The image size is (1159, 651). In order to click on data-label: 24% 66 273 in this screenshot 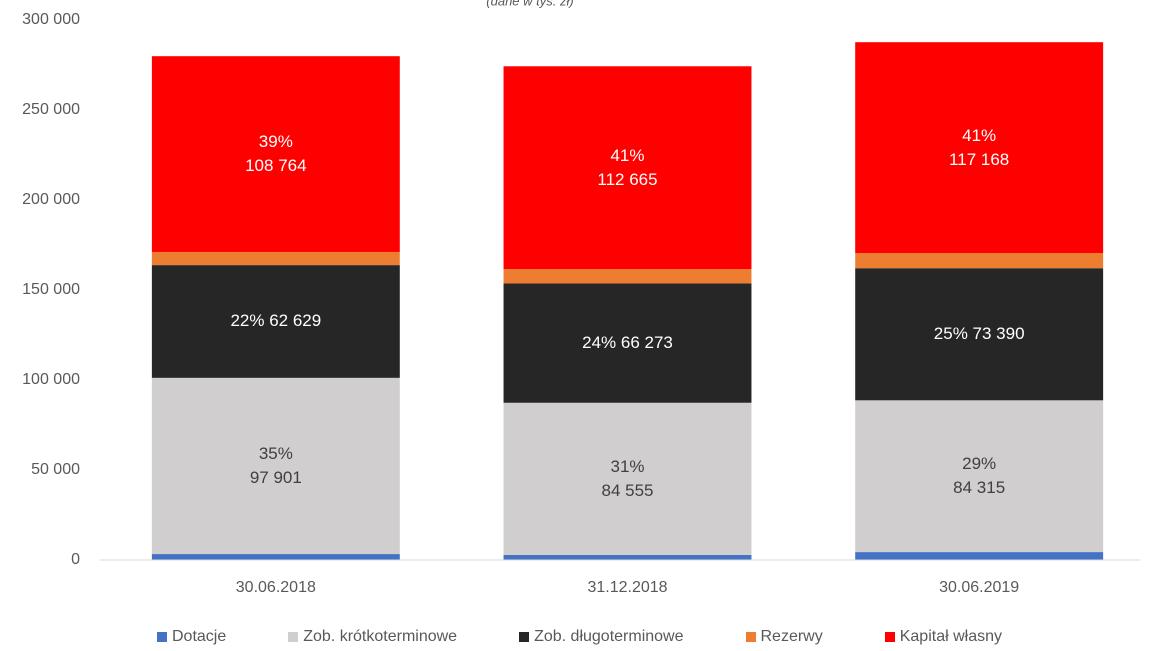, I will do `click(627, 343)`.